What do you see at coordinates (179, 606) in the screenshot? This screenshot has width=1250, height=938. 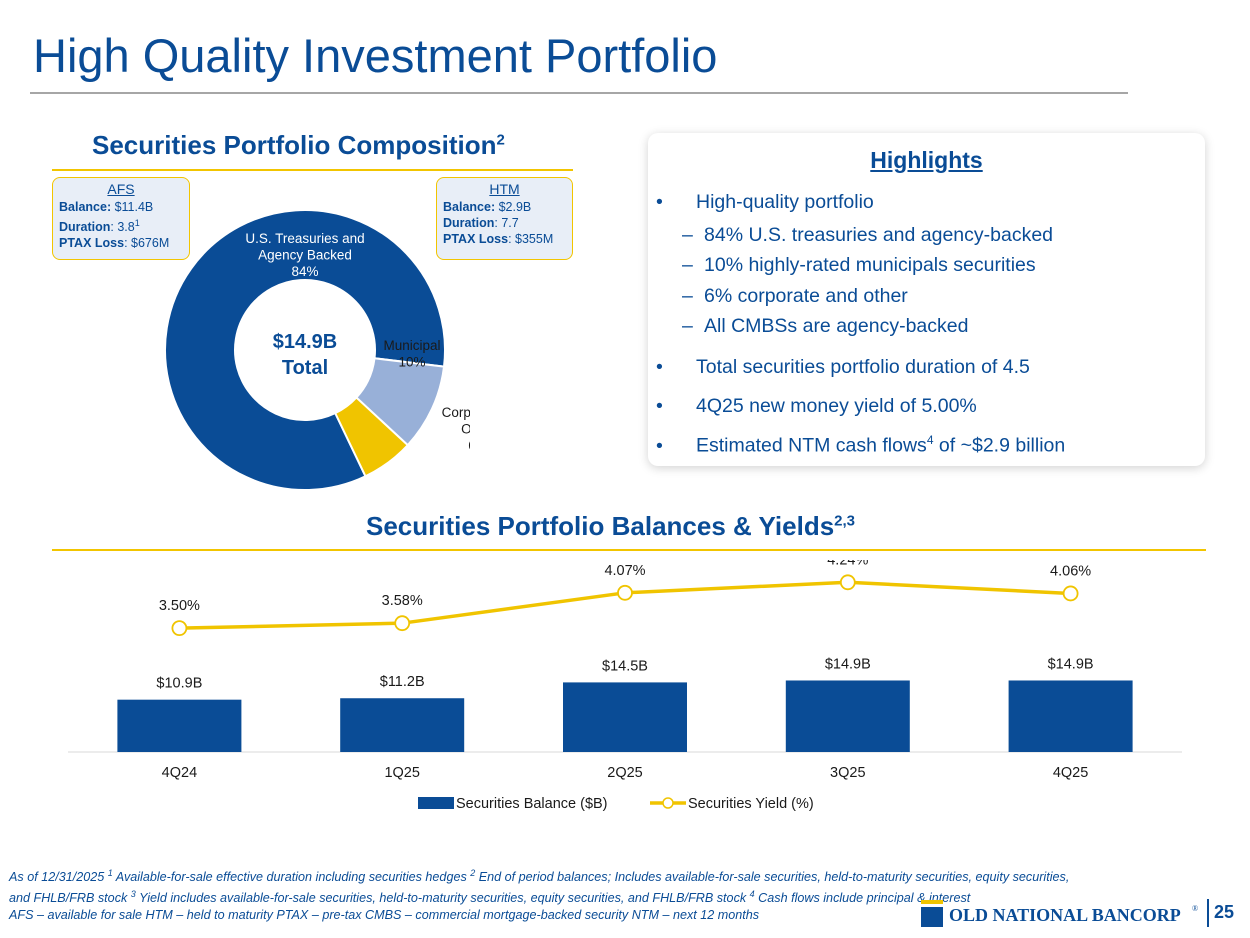 I see `yield-label-4Q24: 3.50%` at bounding box center [179, 606].